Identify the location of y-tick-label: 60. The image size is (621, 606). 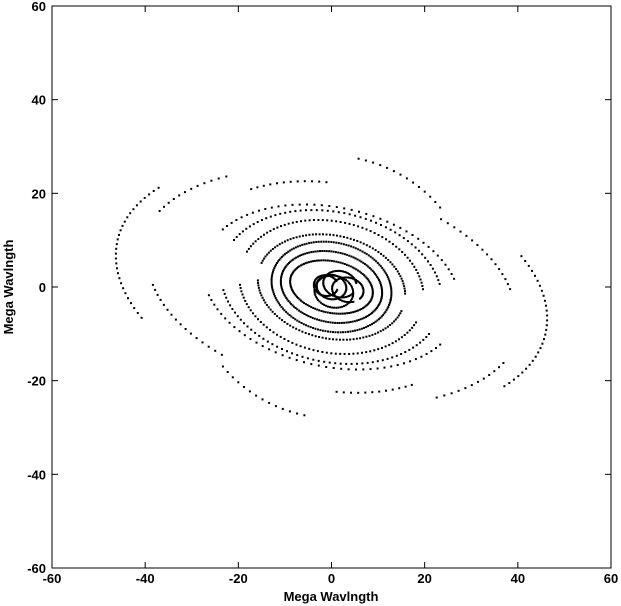
(39, 7).